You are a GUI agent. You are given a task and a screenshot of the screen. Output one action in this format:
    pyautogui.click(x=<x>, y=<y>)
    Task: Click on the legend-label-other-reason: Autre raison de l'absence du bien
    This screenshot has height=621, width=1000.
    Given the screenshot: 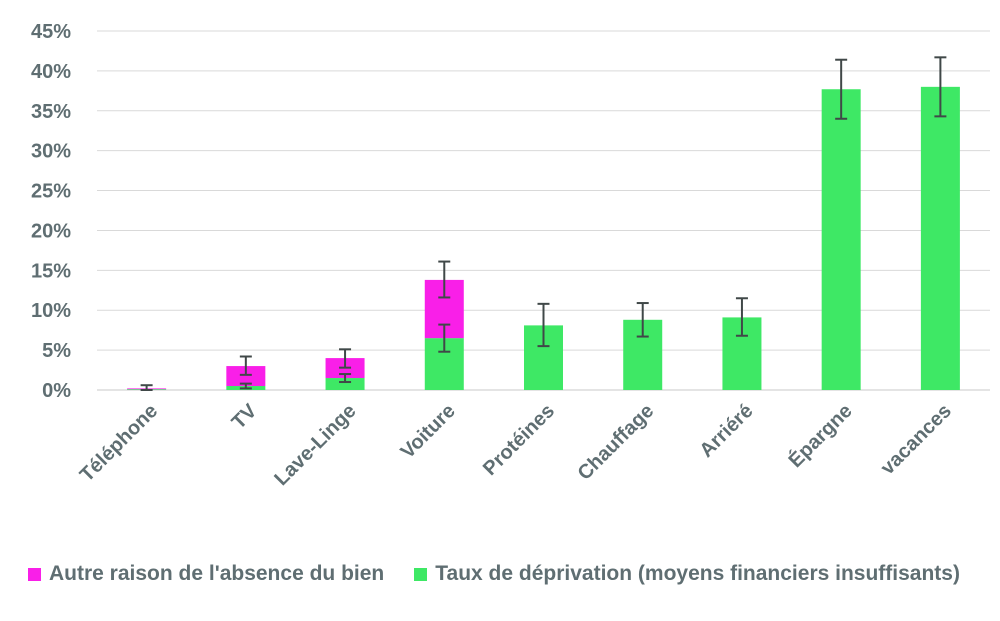 What is the action you would take?
    pyautogui.click(x=217, y=573)
    